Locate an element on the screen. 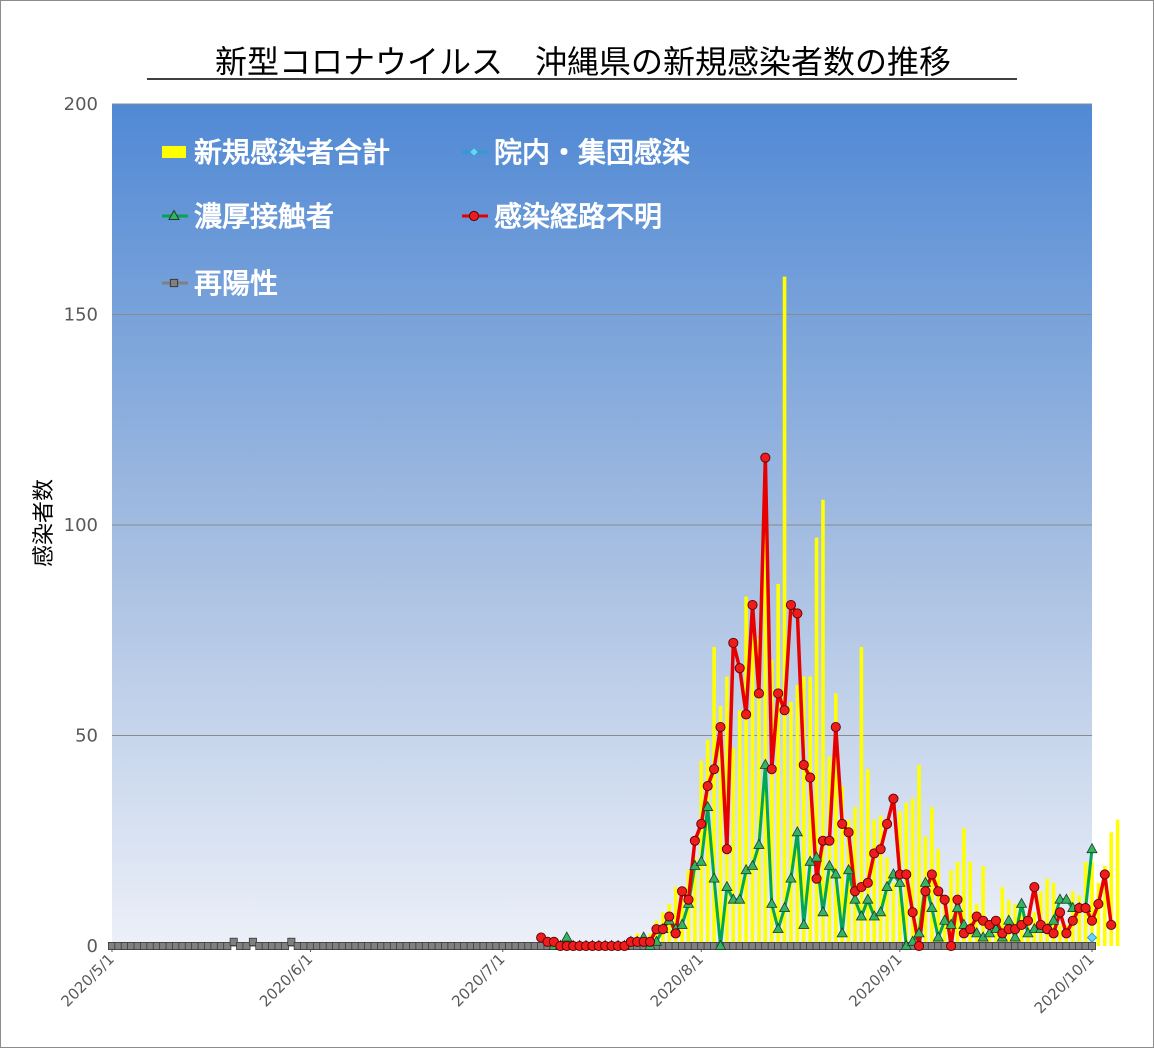  y-tick-label: 200 is located at coordinates (81, 104).